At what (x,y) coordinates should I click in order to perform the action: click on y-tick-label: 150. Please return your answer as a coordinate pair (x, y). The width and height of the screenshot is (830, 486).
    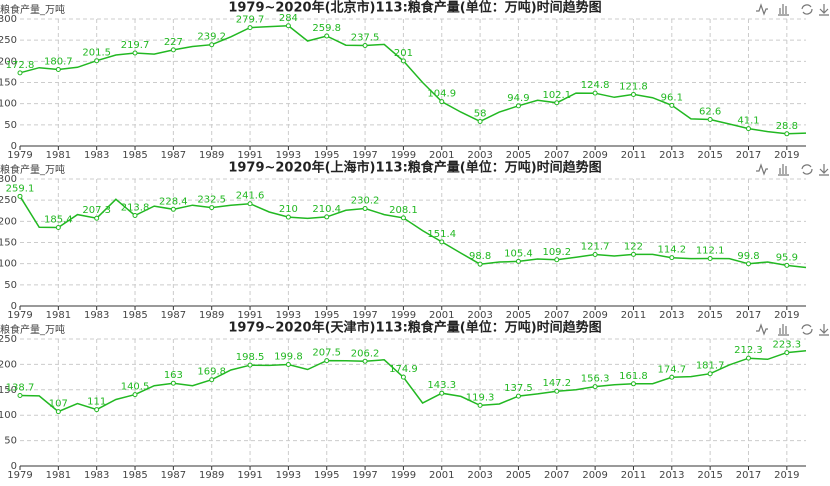
    Looking at the image, I should click on (8, 243).